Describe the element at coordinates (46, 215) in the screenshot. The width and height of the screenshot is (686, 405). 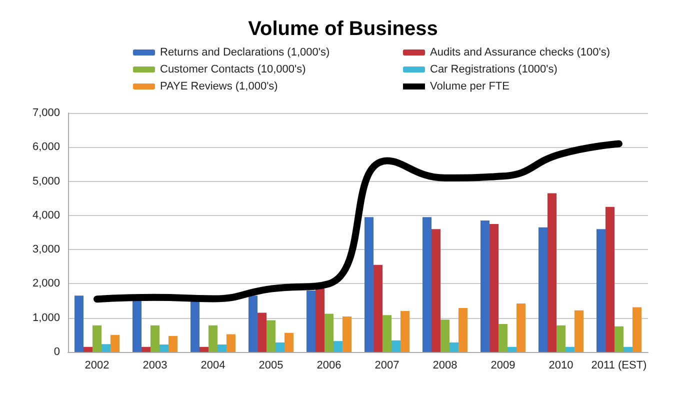
I see `y-tick-label: 4,000` at that location.